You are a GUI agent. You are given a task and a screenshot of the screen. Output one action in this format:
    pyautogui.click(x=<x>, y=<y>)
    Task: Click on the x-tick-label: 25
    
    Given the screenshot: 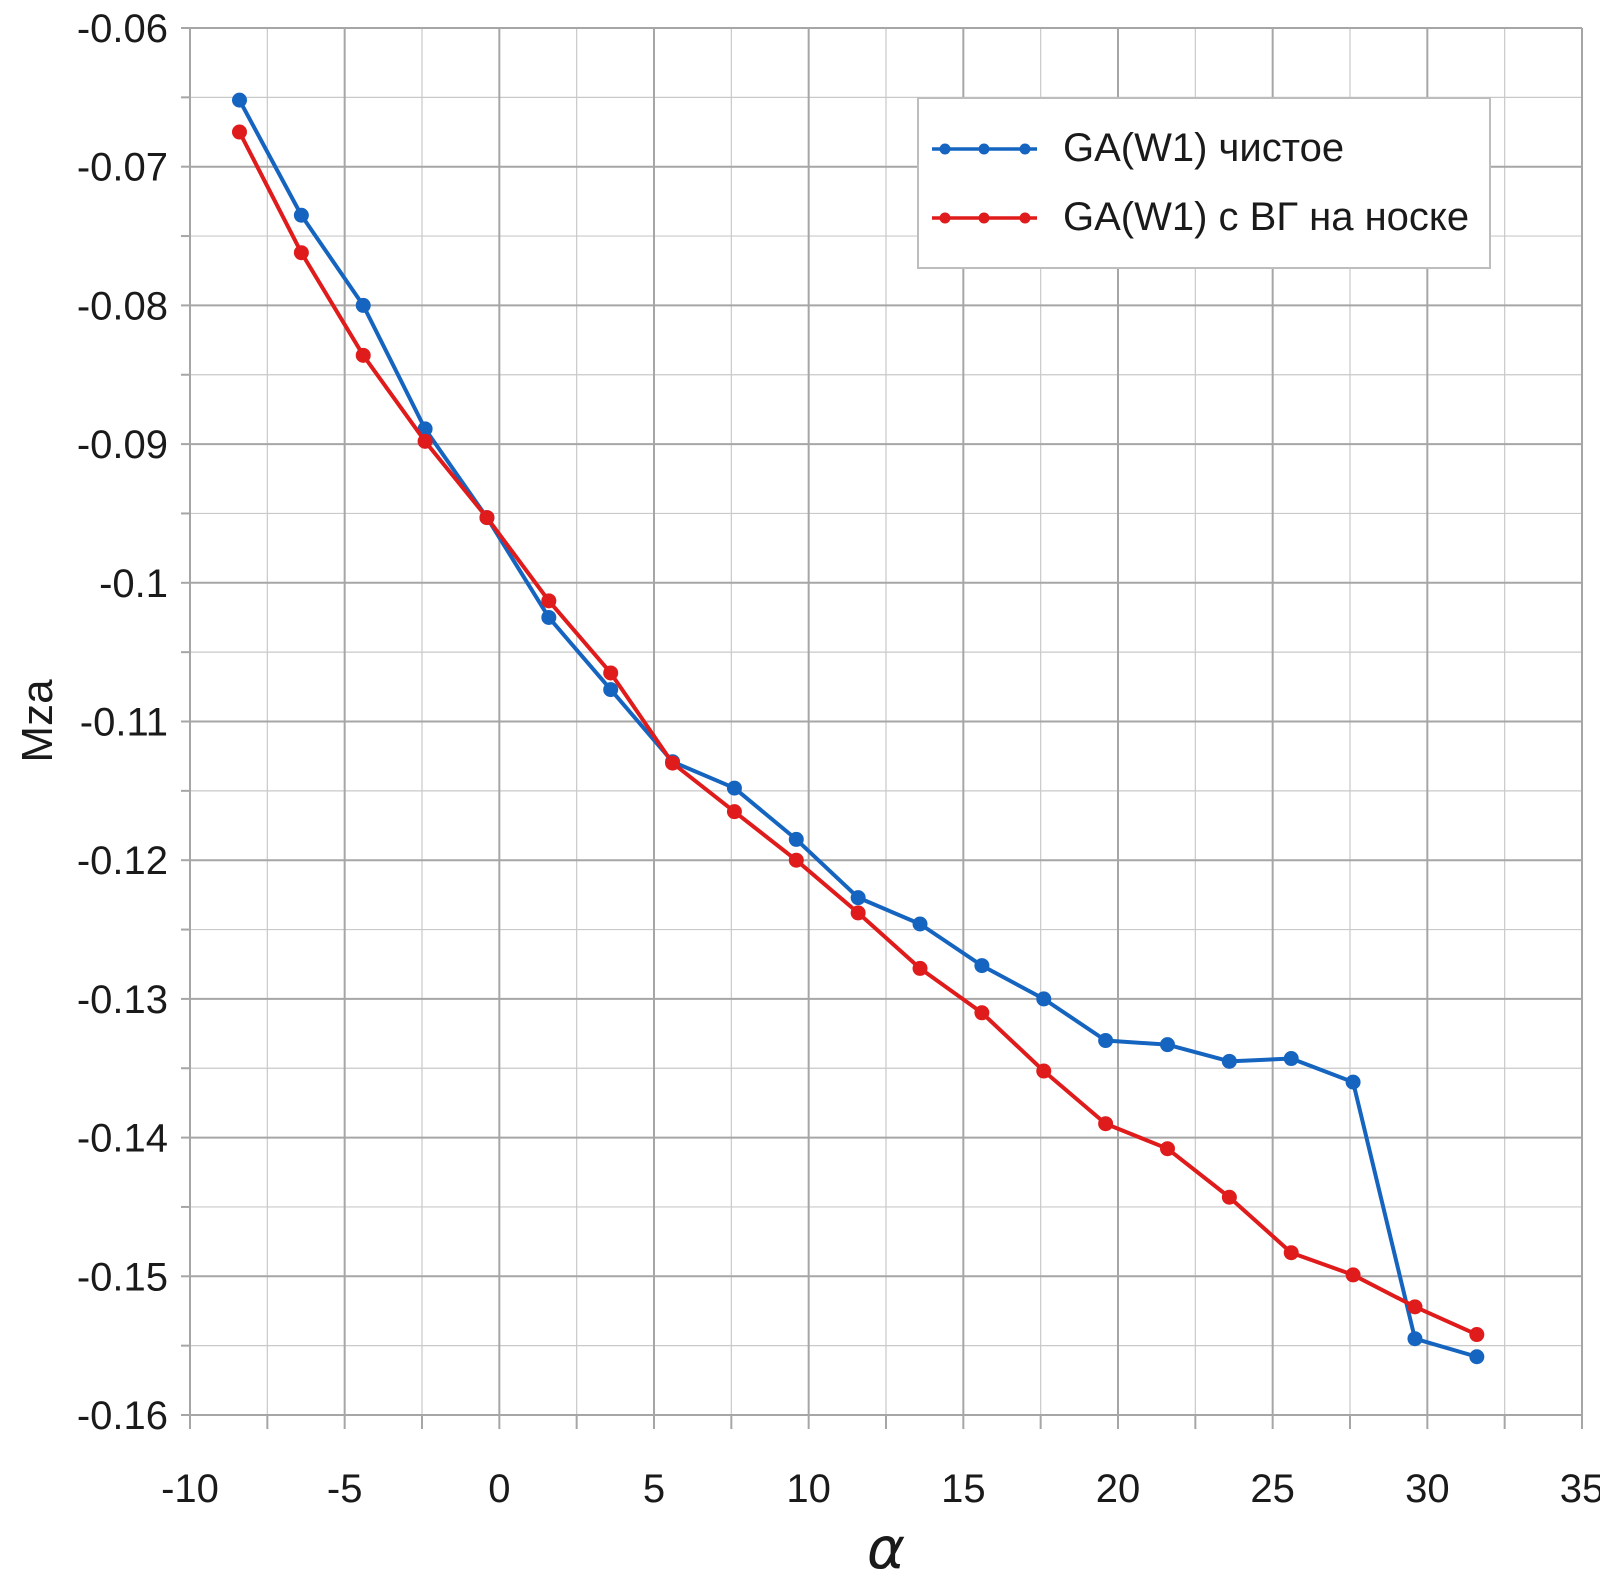 What is the action you would take?
    pyautogui.click(x=1272, y=1489)
    